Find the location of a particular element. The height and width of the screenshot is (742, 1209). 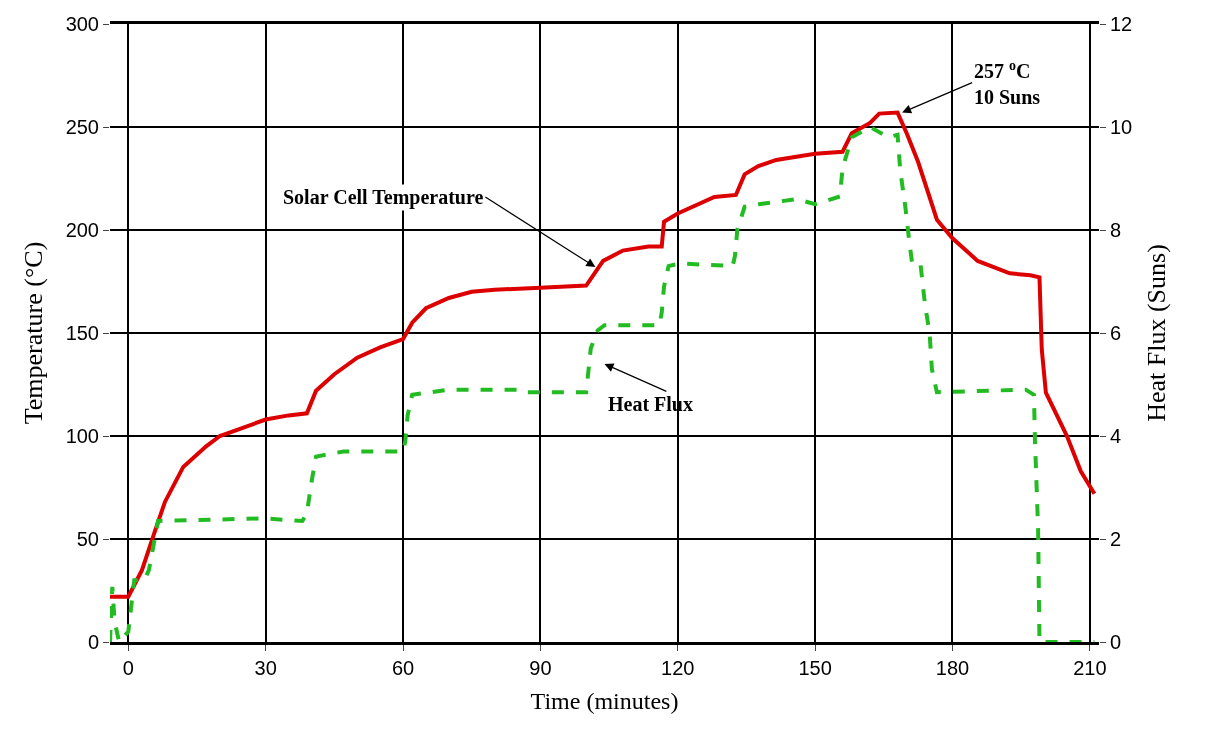

y-tick-label: 0 is located at coordinates (93, 642).